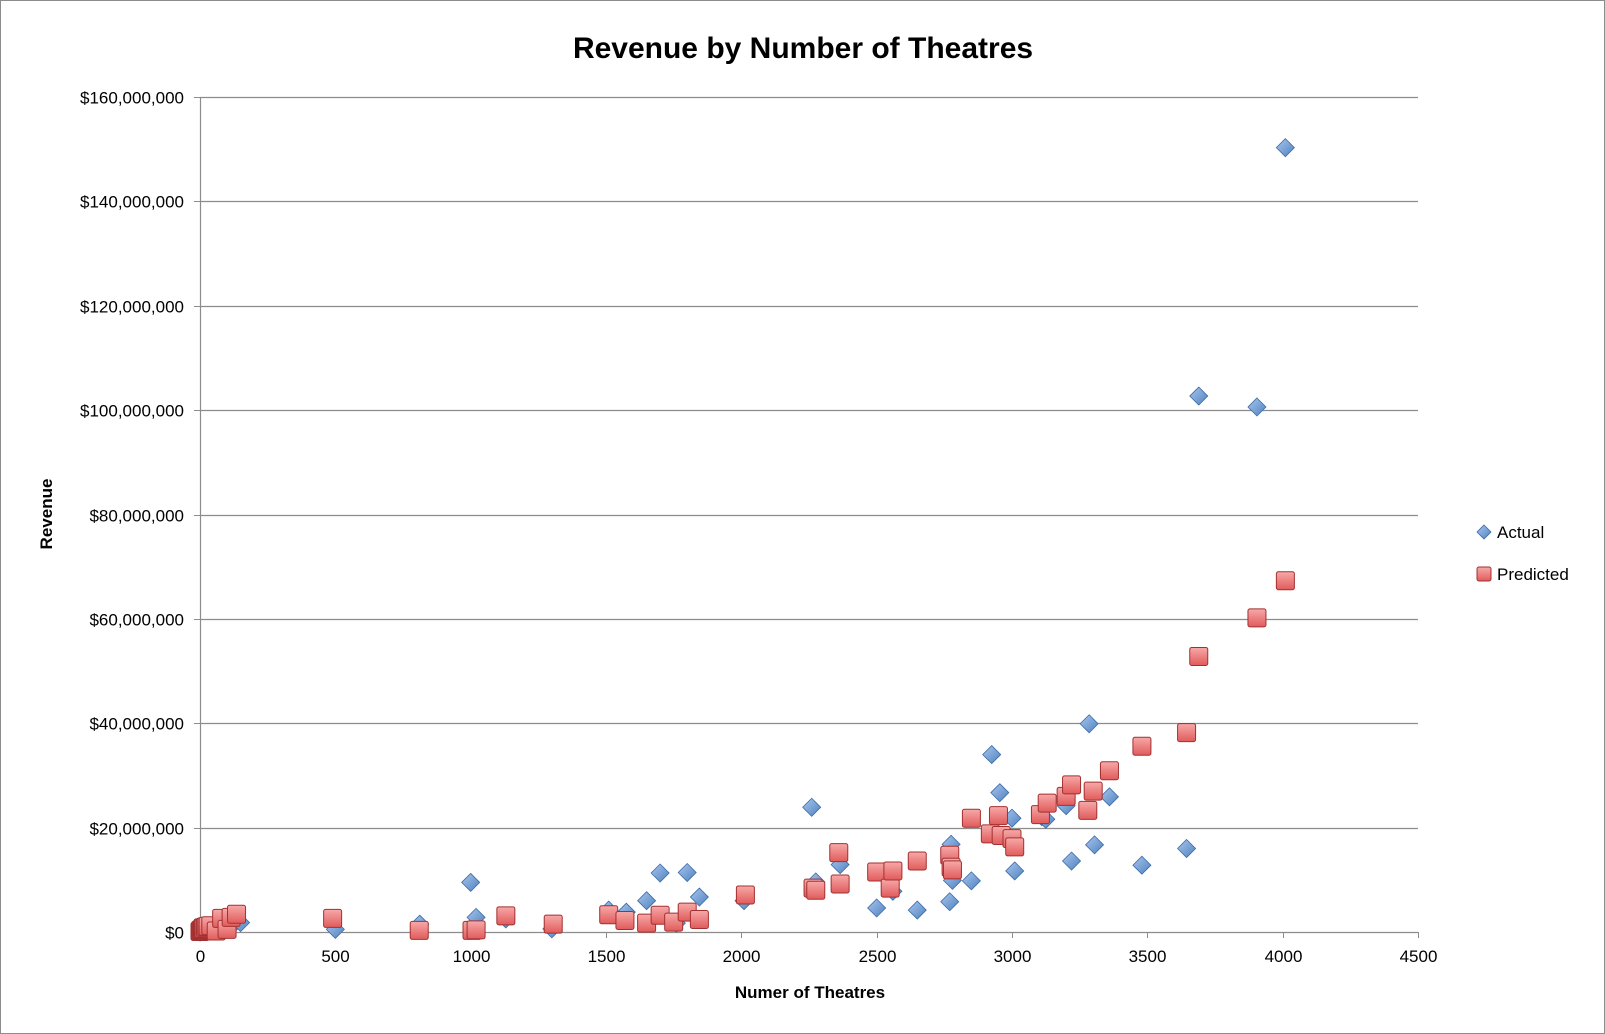 This screenshot has width=1605, height=1034. I want to click on y-tick-label-0: $0, so click(174, 933).